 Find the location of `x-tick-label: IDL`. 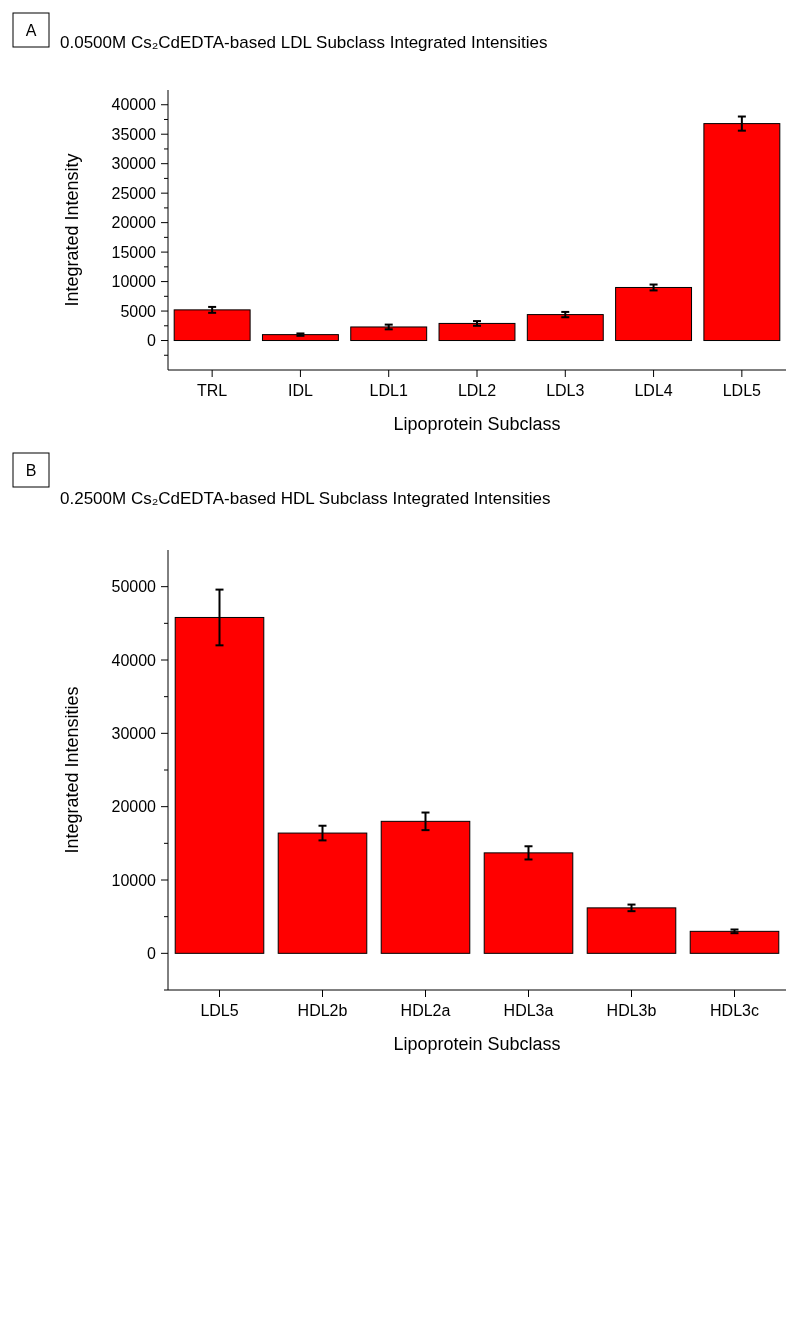

x-tick-label: IDL is located at coordinates (300, 390).